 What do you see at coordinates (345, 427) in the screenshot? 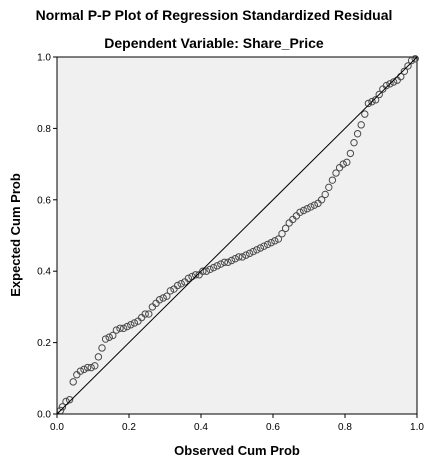
I see `x-tick-label: 0.8` at bounding box center [345, 427].